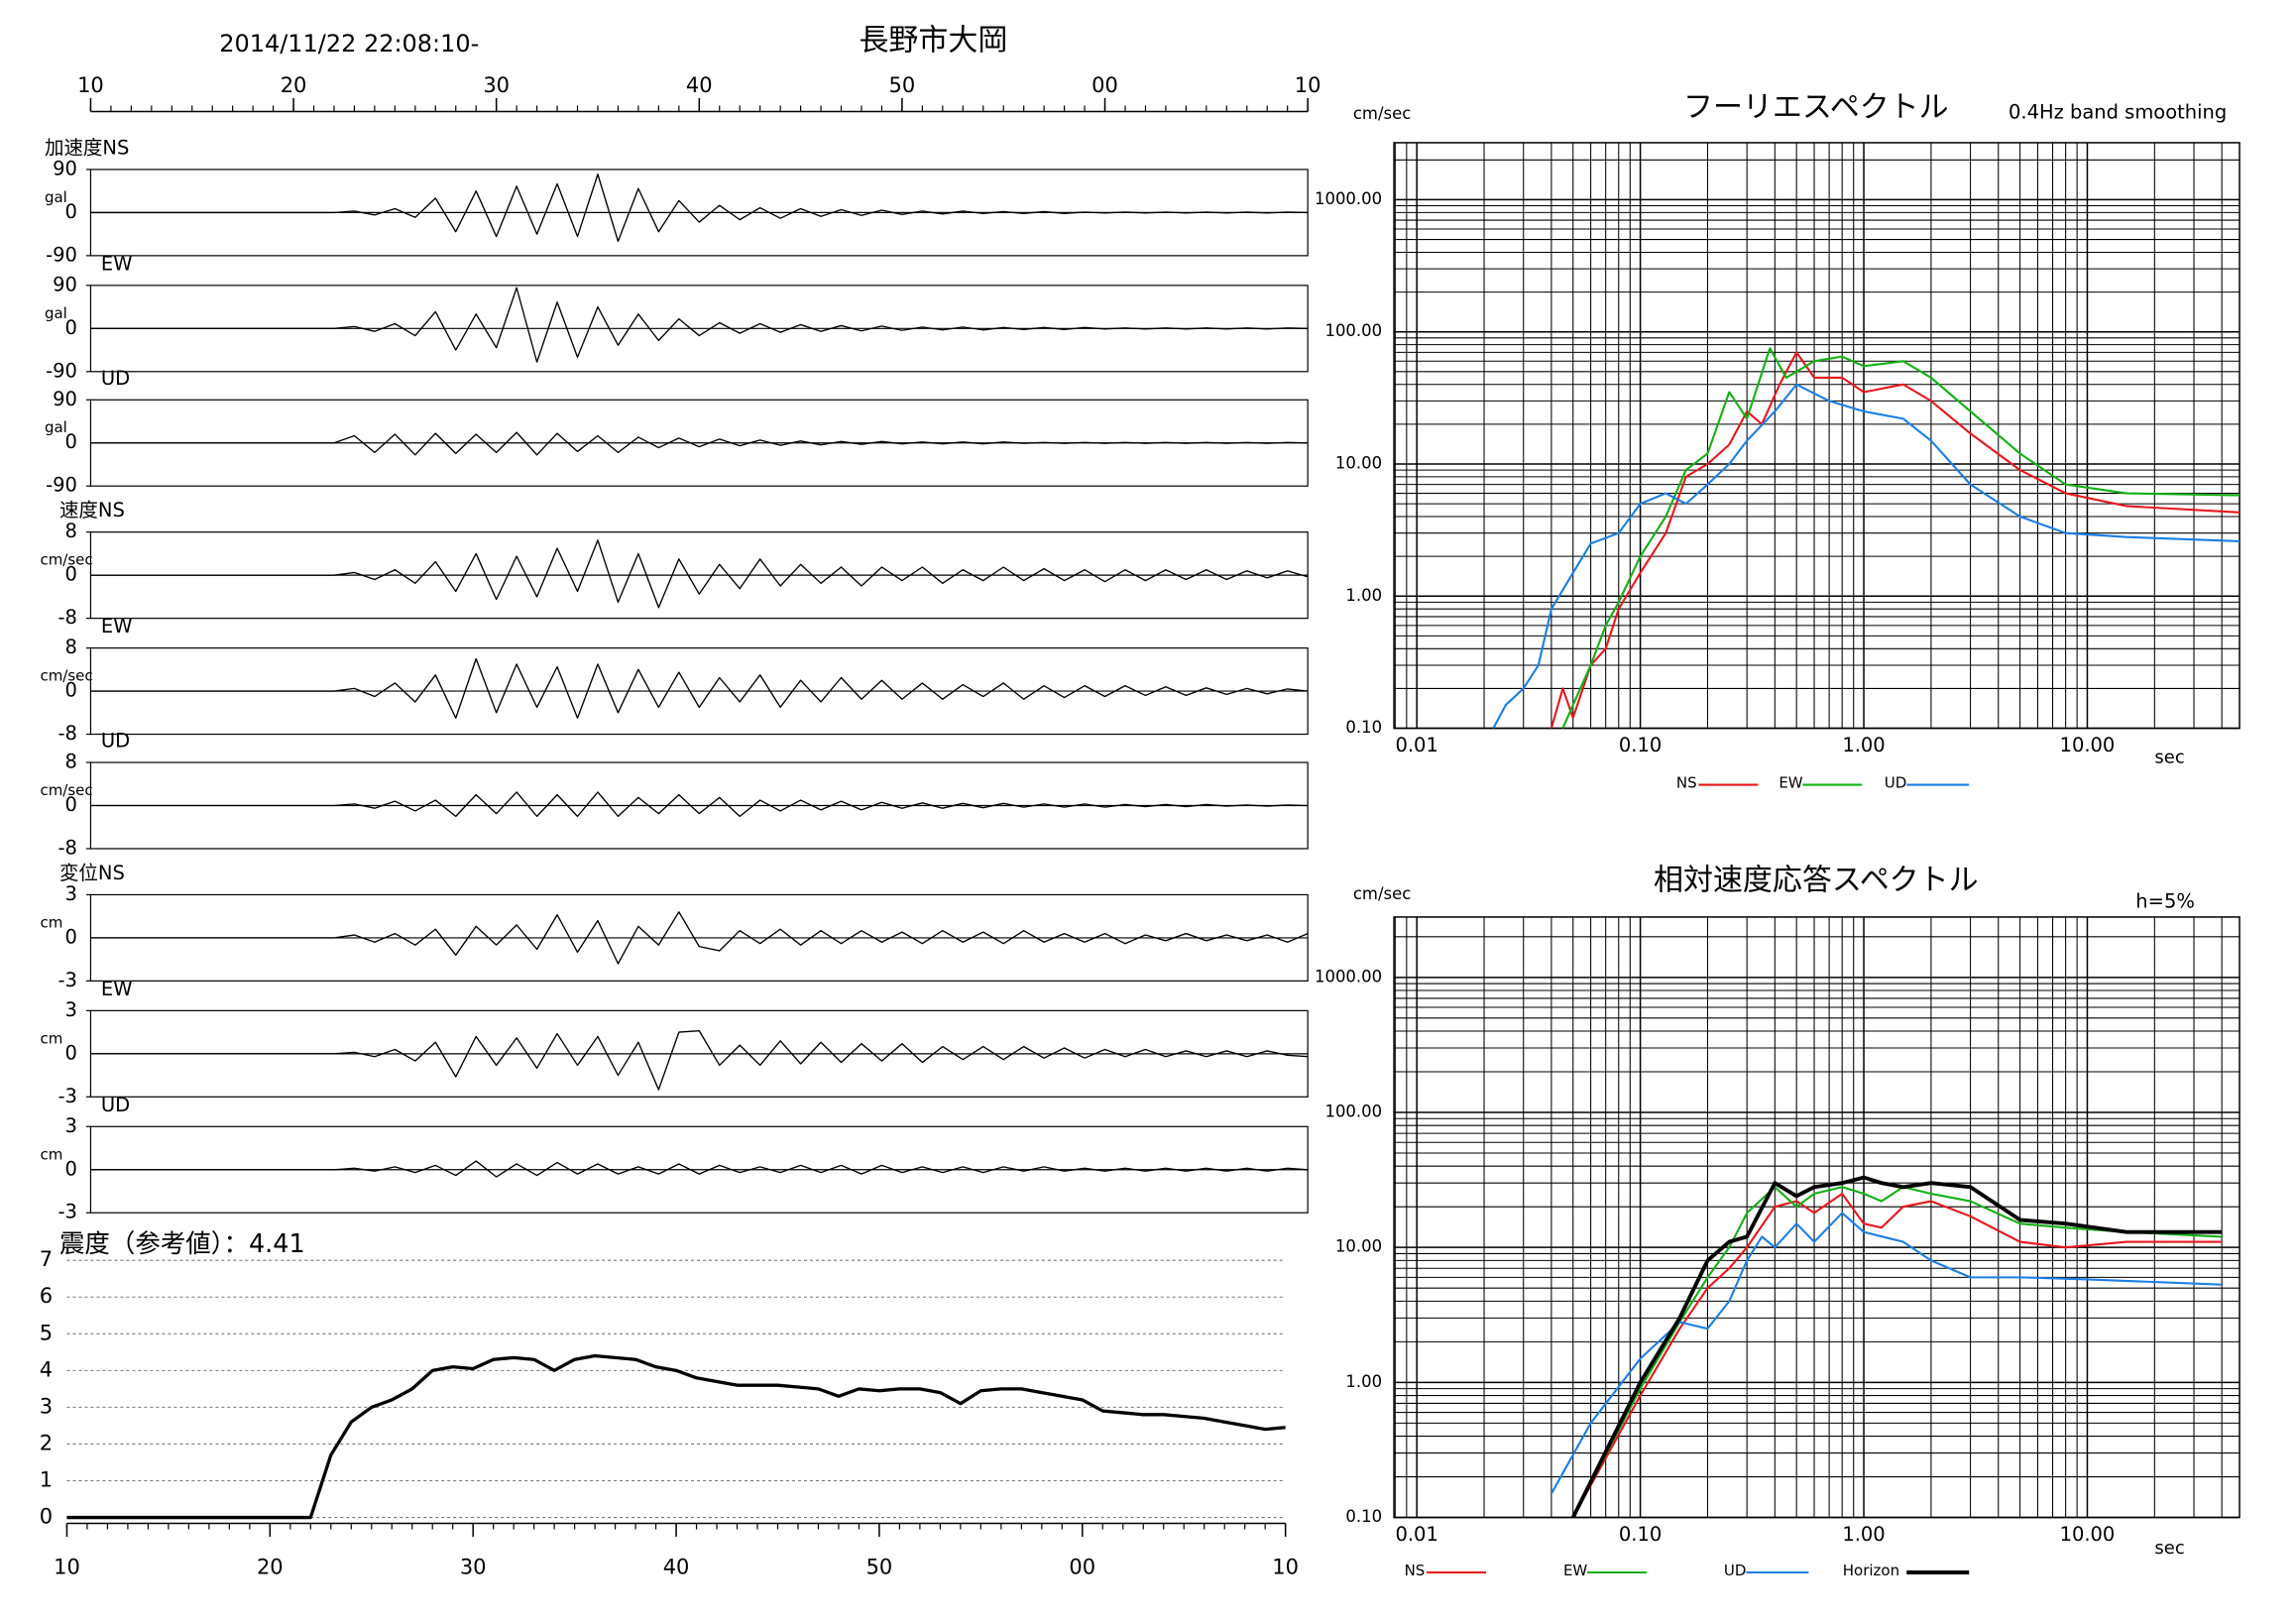 This screenshot has width=2296, height=1623. Describe the element at coordinates (182, 1244) in the screenshot. I see `intensity-title: 震度（参考値）：4.41` at that location.